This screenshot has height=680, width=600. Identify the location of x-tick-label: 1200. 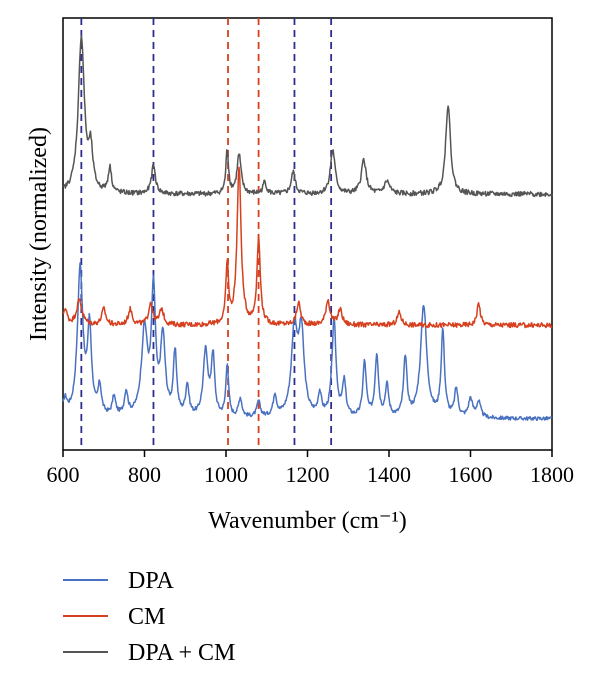
(308, 474).